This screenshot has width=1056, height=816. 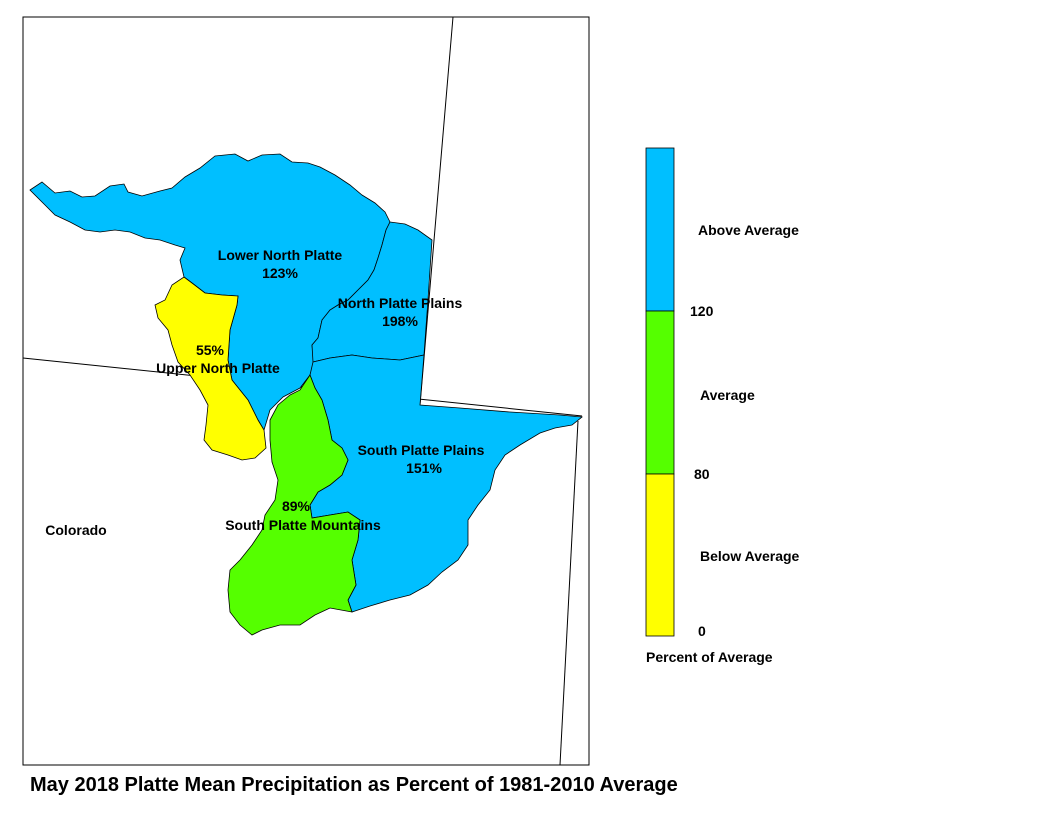 I want to click on legend-break-120: 120, so click(x=702, y=311).